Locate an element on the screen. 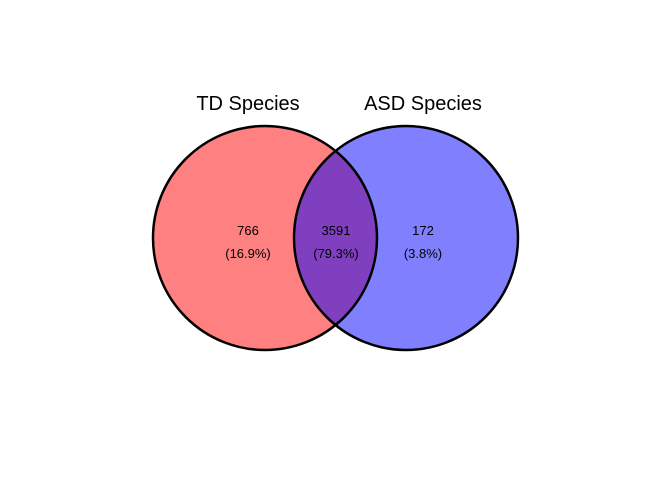 This screenshot has width=672, height=480. asd-species-title: ASD Species is located at coordinates (423, 104).